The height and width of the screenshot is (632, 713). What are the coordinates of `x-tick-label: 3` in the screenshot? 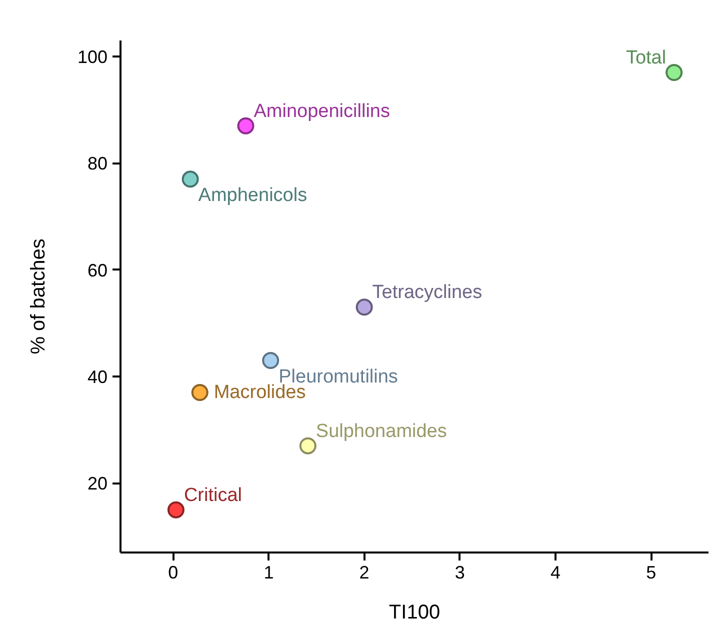 It's located at (459, 572).